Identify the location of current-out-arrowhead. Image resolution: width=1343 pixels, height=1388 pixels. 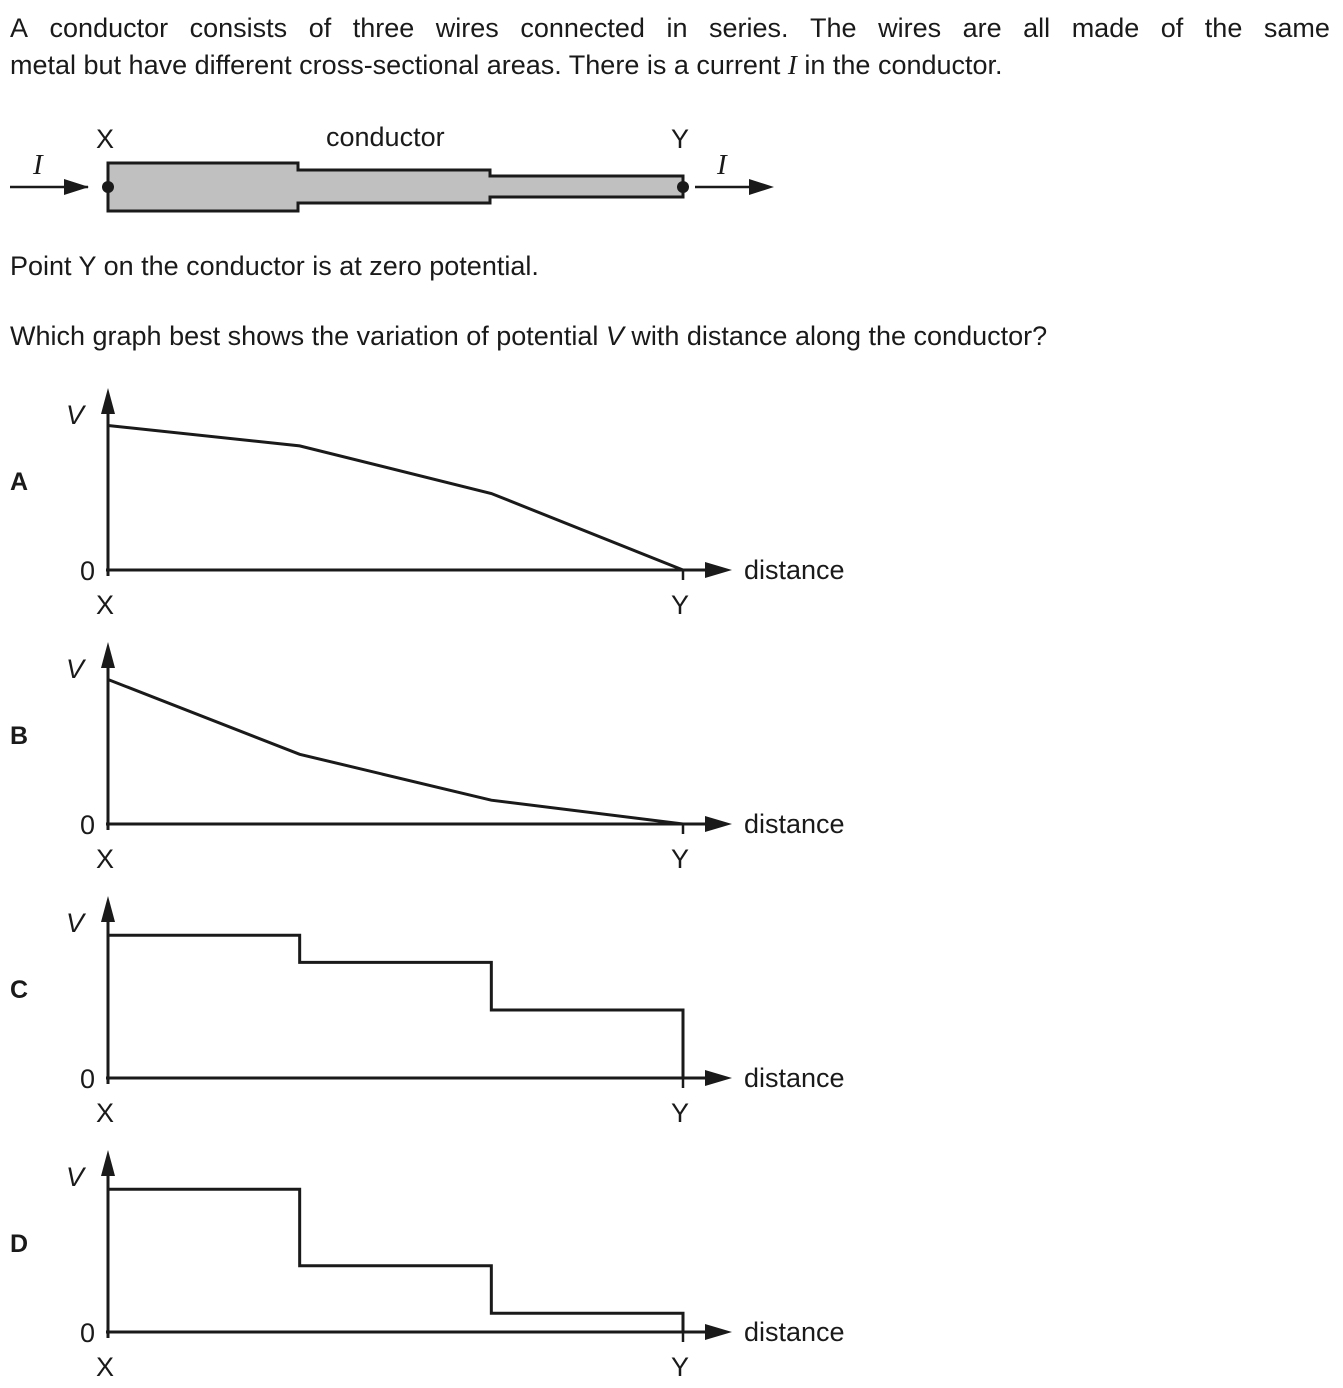
(761, 187).